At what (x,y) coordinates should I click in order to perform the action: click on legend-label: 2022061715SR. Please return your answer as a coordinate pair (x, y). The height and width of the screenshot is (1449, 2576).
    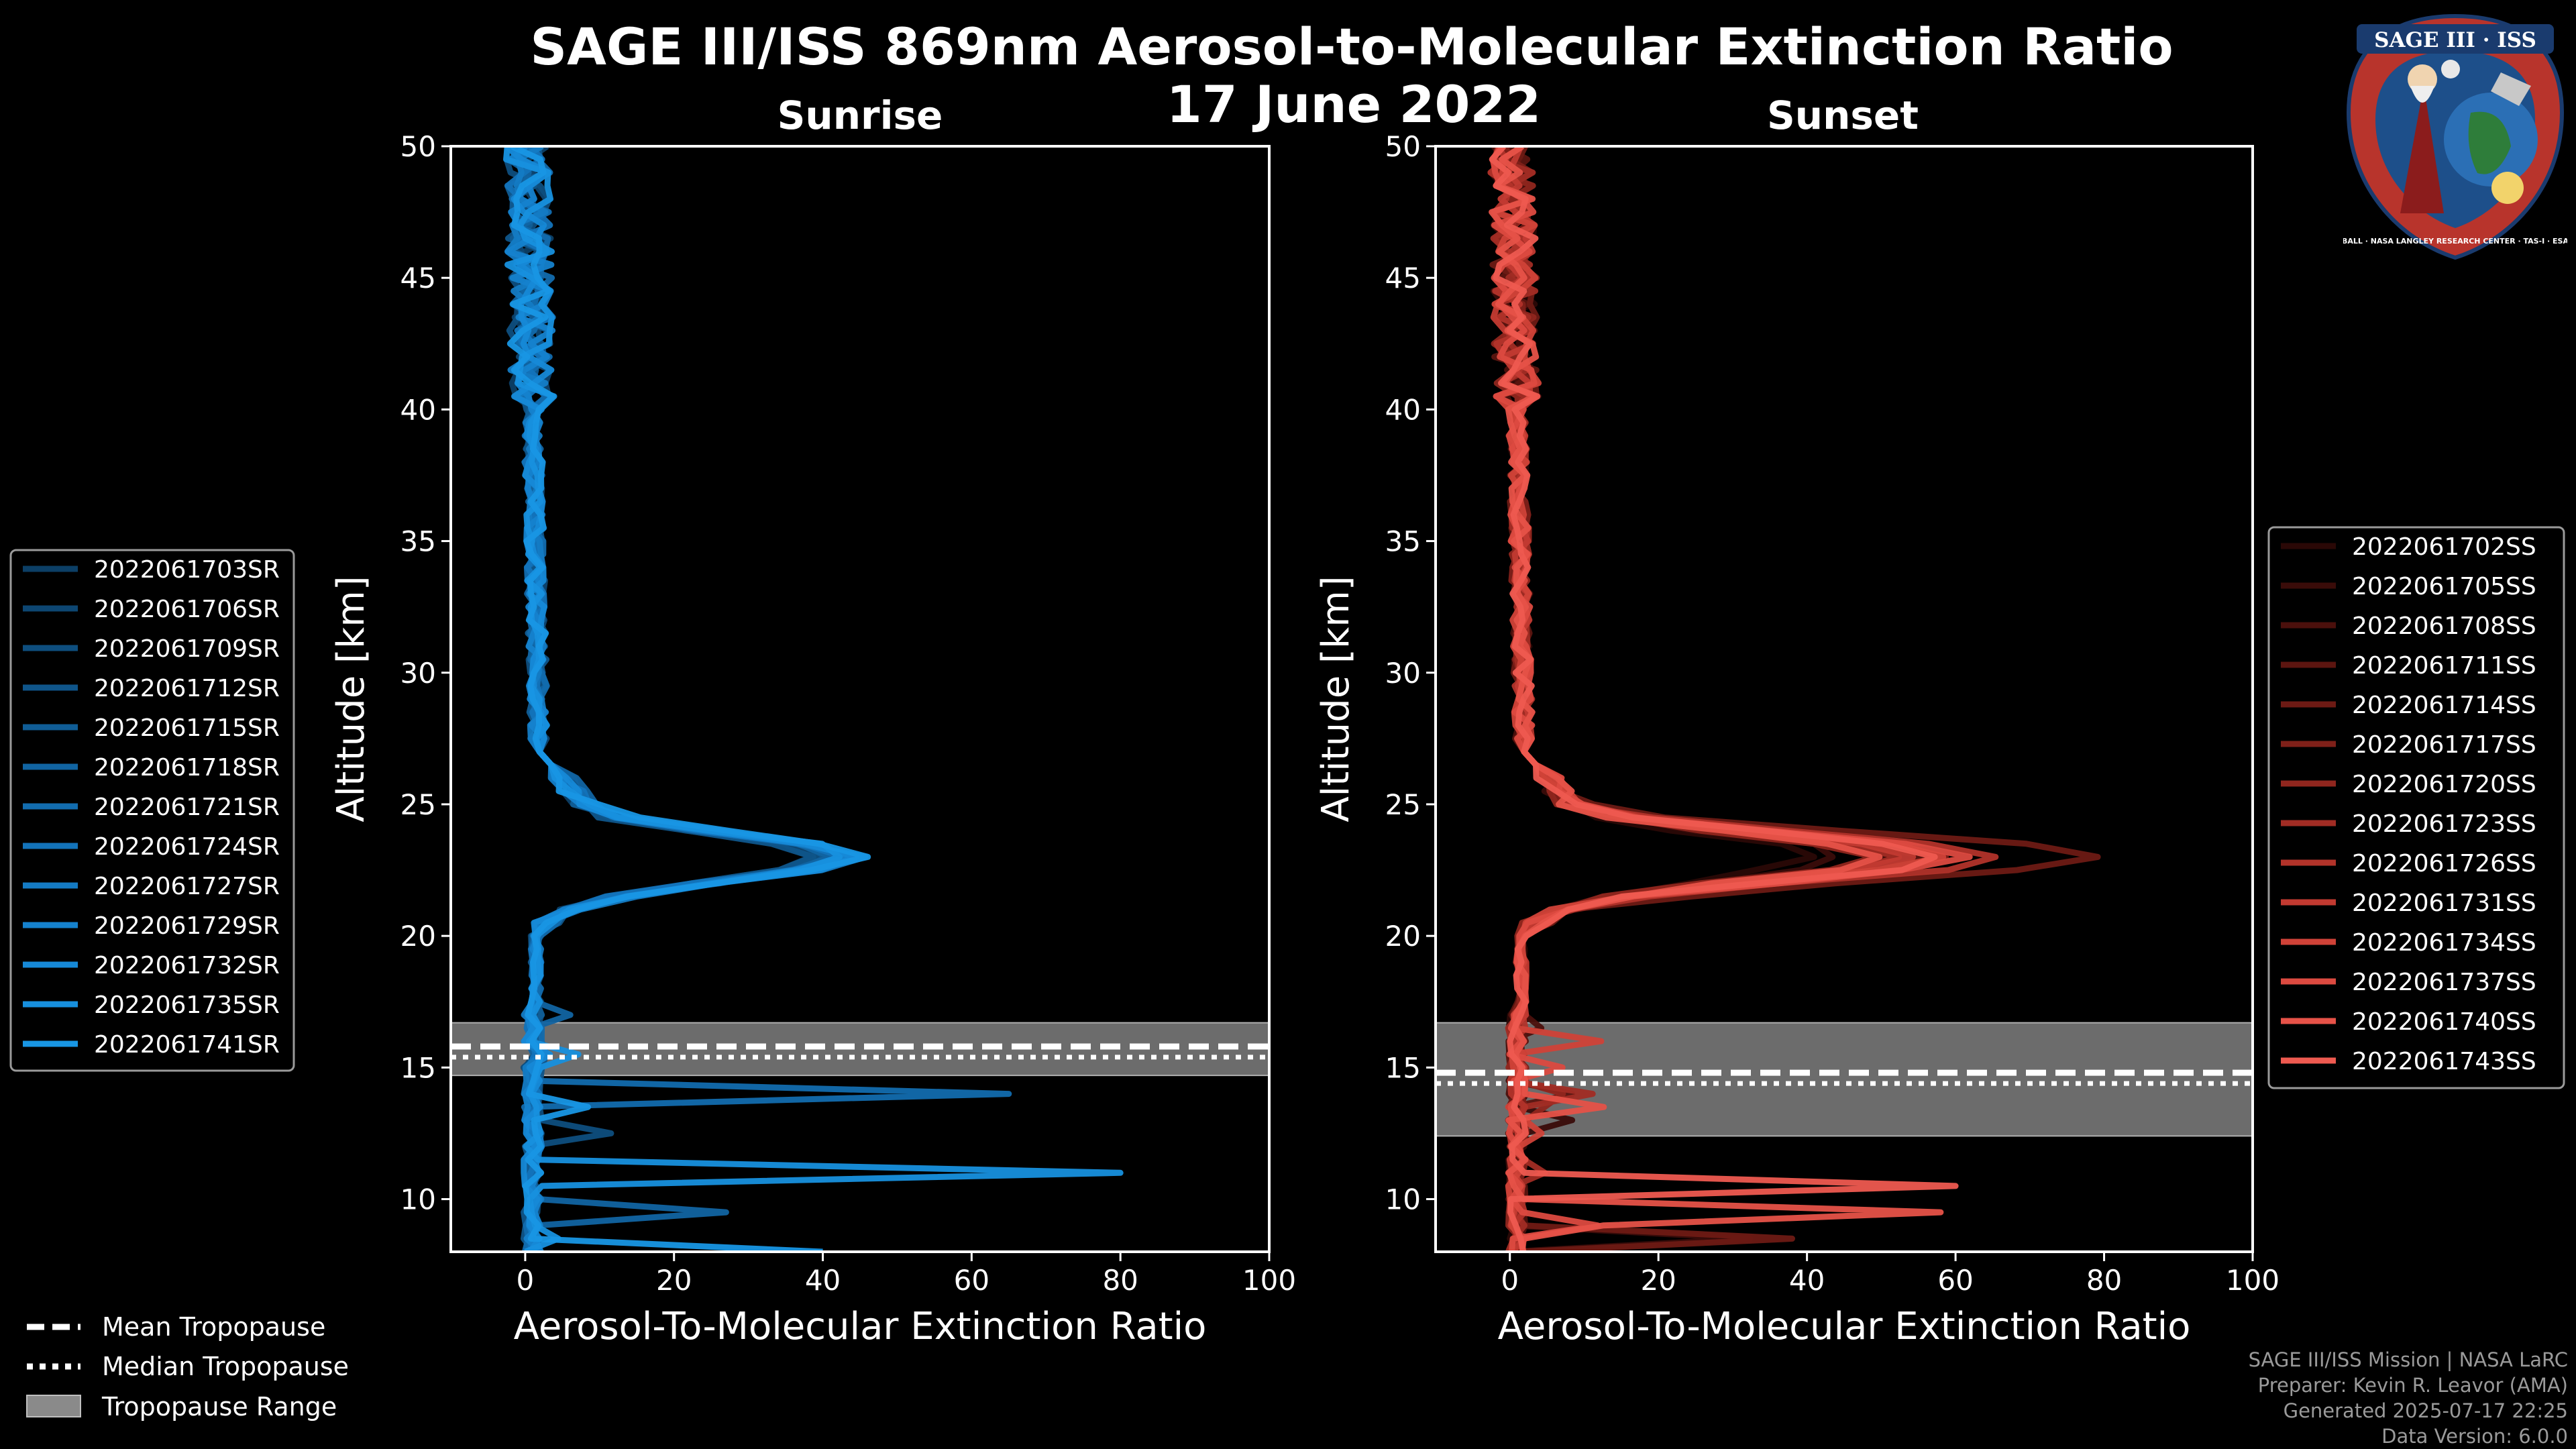
    Looking at the image, I should click on (187, 728).